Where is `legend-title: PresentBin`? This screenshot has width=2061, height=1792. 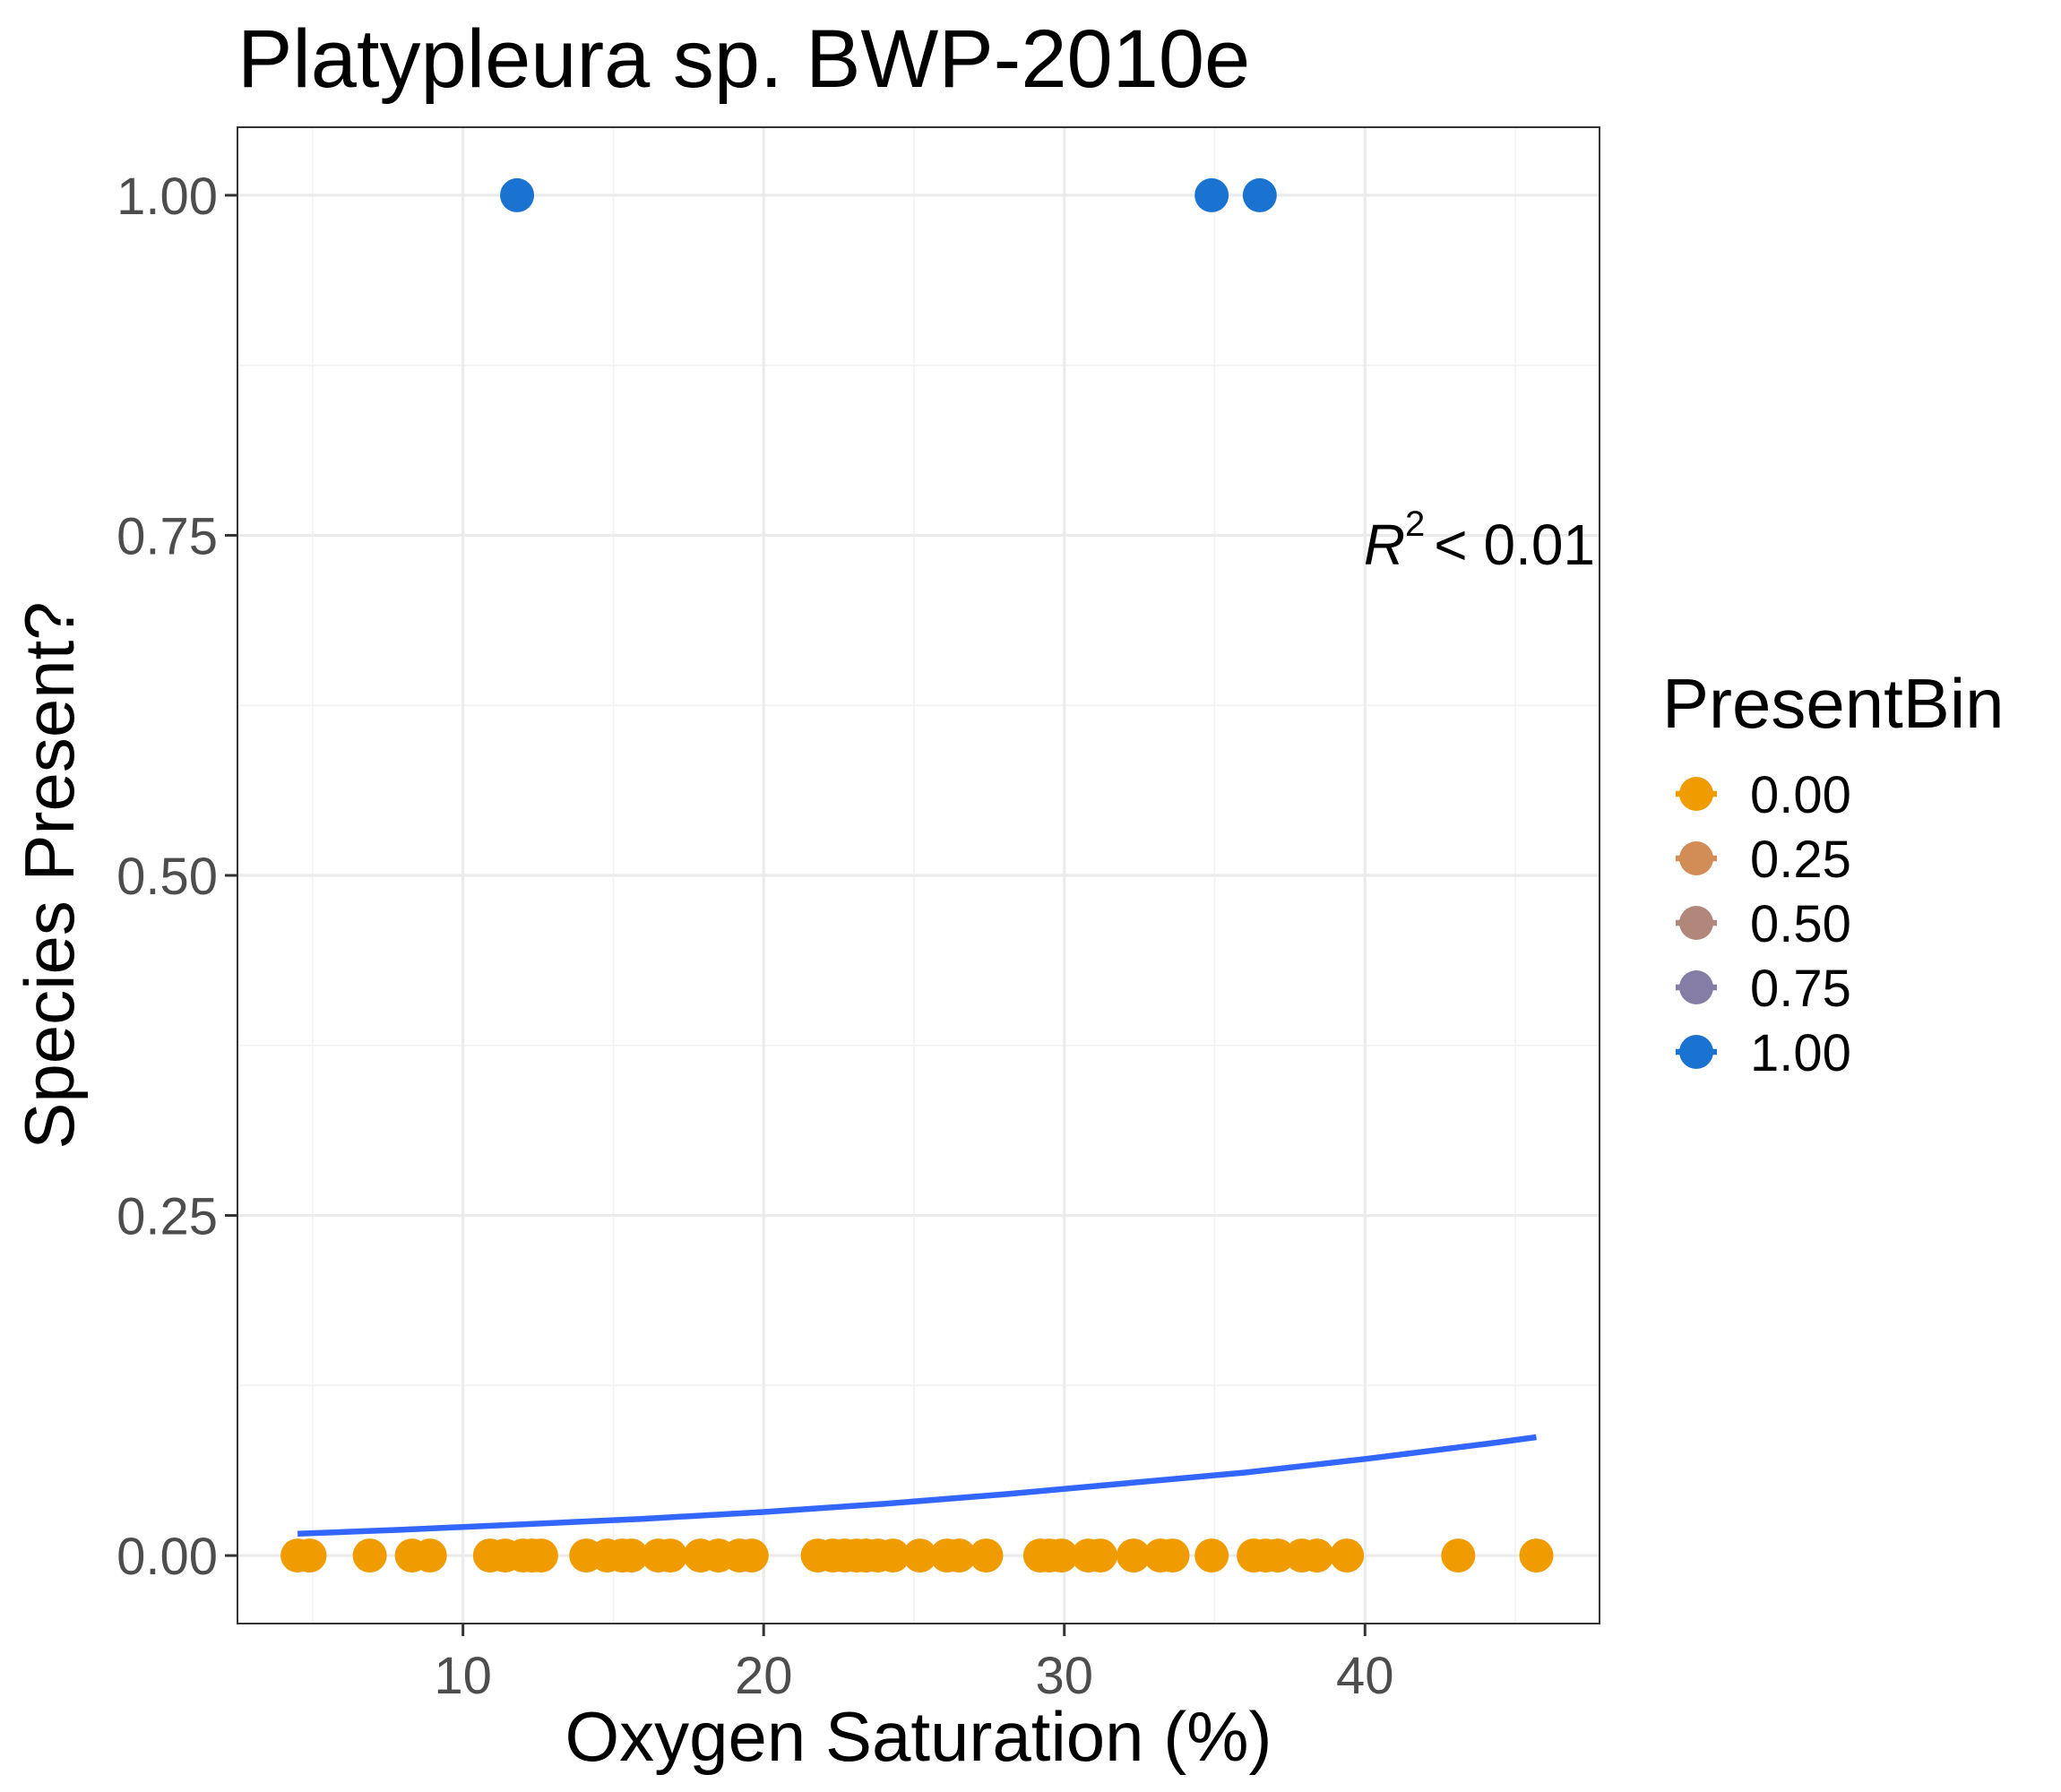
legend-title: PresentBin is located at coordinates (1833, 703).